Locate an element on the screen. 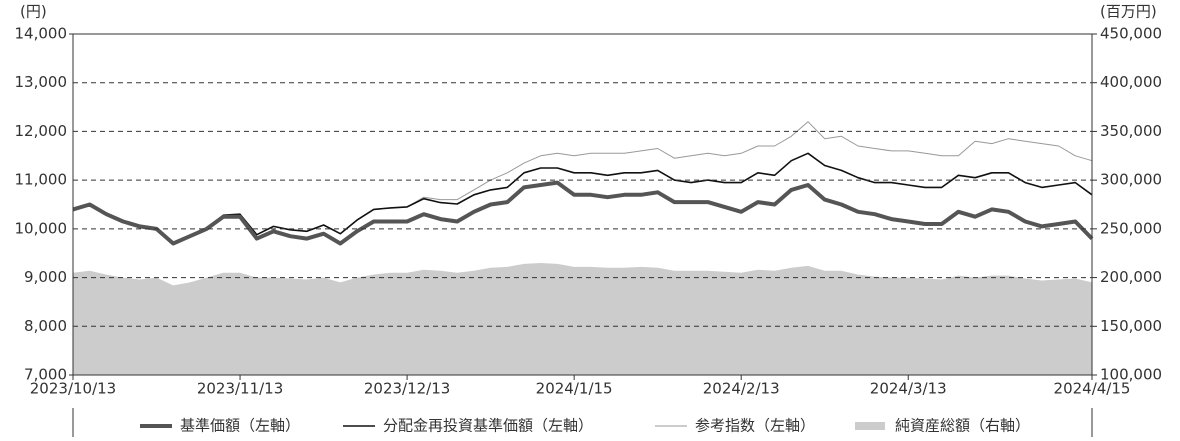 The width and height of the screenshot is (1180, 441). y-tick-label: 13,000 is located at coordinates (41, 82).